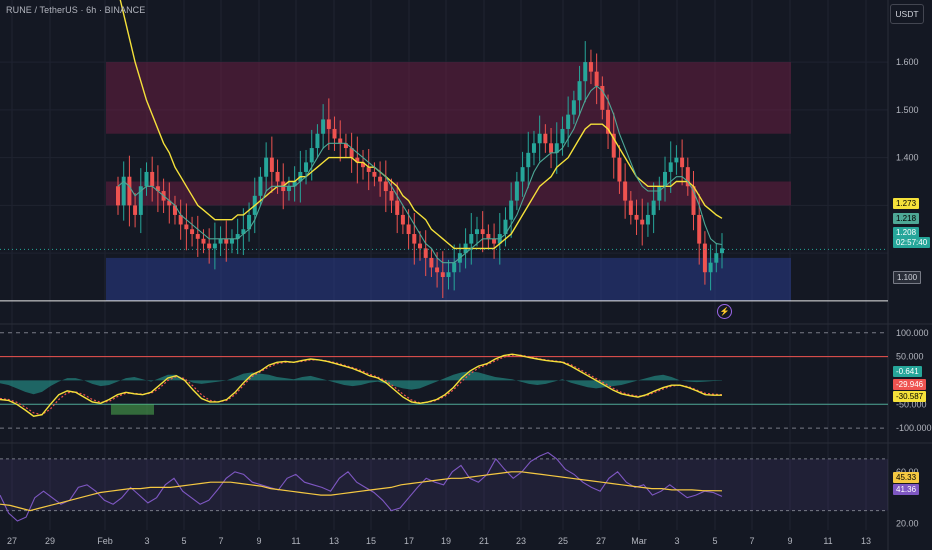  I want to click on x-tick-13: 23, so click(521, 541).